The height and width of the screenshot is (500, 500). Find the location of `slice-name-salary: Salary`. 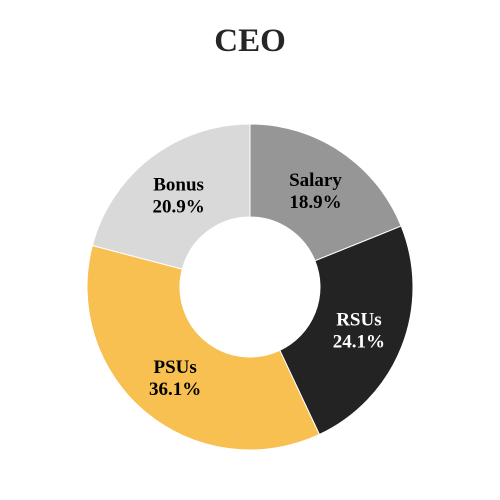

slice-name-salary: Salary is located at coordinates (315, 180).